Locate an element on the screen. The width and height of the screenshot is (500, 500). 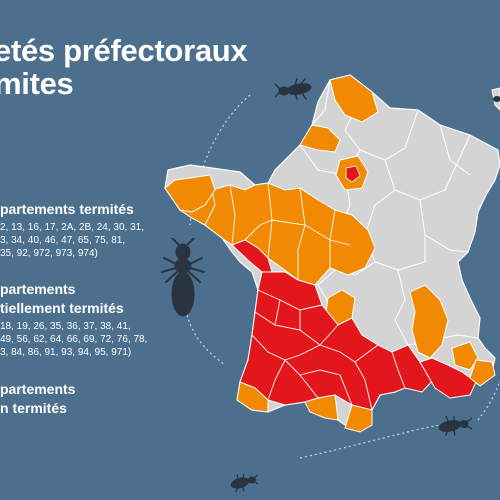
page-title: etés préfectoraux mites is located at coordinates (124, 67).